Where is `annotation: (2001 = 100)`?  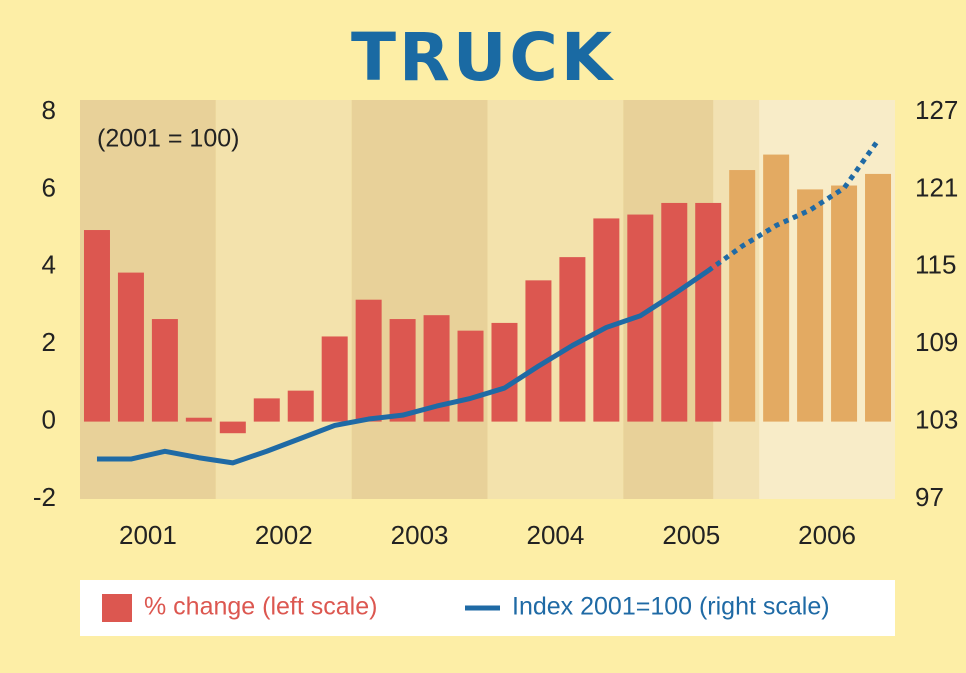 annotation: (2001 = 100) is located at coordinates (168, 139).